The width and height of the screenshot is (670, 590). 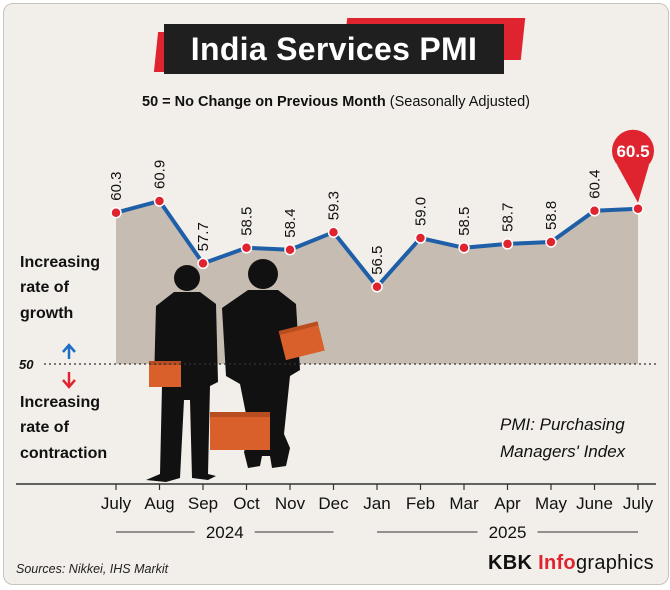 I want to click on subtitle-bold: 50 = No Change on Previous Month, so click(x=264, y=102).